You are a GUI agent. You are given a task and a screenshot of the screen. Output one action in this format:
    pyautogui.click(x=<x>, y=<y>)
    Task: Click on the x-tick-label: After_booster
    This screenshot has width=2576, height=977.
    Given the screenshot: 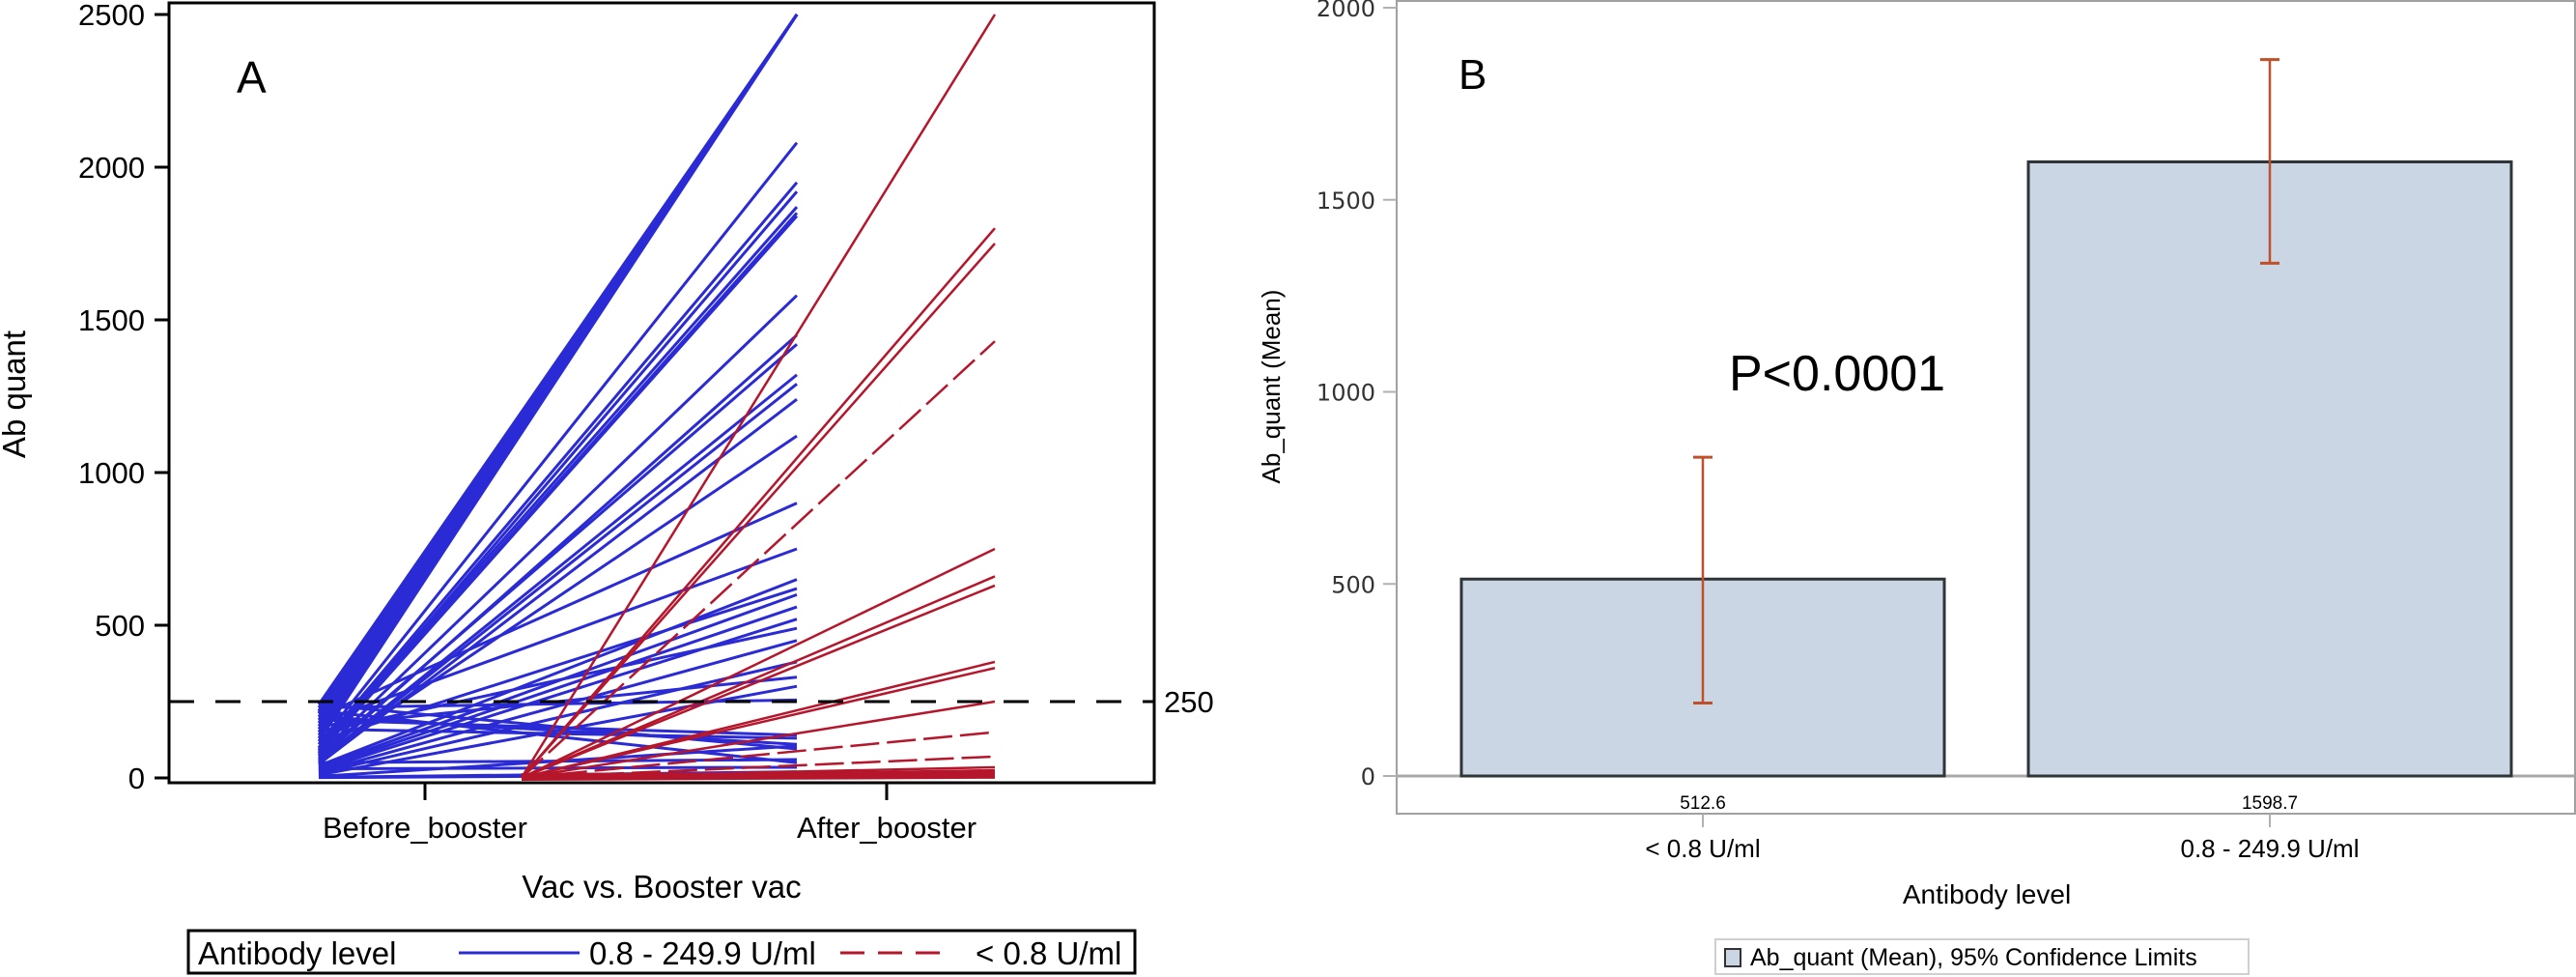 What is the action you would take?
    pyautogui.click(x=887, y=828)
    